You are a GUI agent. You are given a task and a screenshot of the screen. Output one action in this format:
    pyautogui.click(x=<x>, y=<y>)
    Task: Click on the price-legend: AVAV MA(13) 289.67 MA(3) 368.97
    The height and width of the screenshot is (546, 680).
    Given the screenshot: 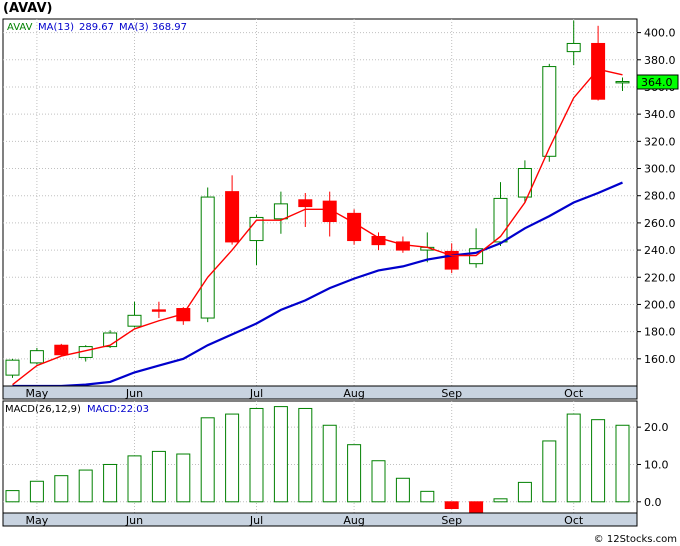 What is the action you would take?
    pyautogui.click(x=97, y=27)
    